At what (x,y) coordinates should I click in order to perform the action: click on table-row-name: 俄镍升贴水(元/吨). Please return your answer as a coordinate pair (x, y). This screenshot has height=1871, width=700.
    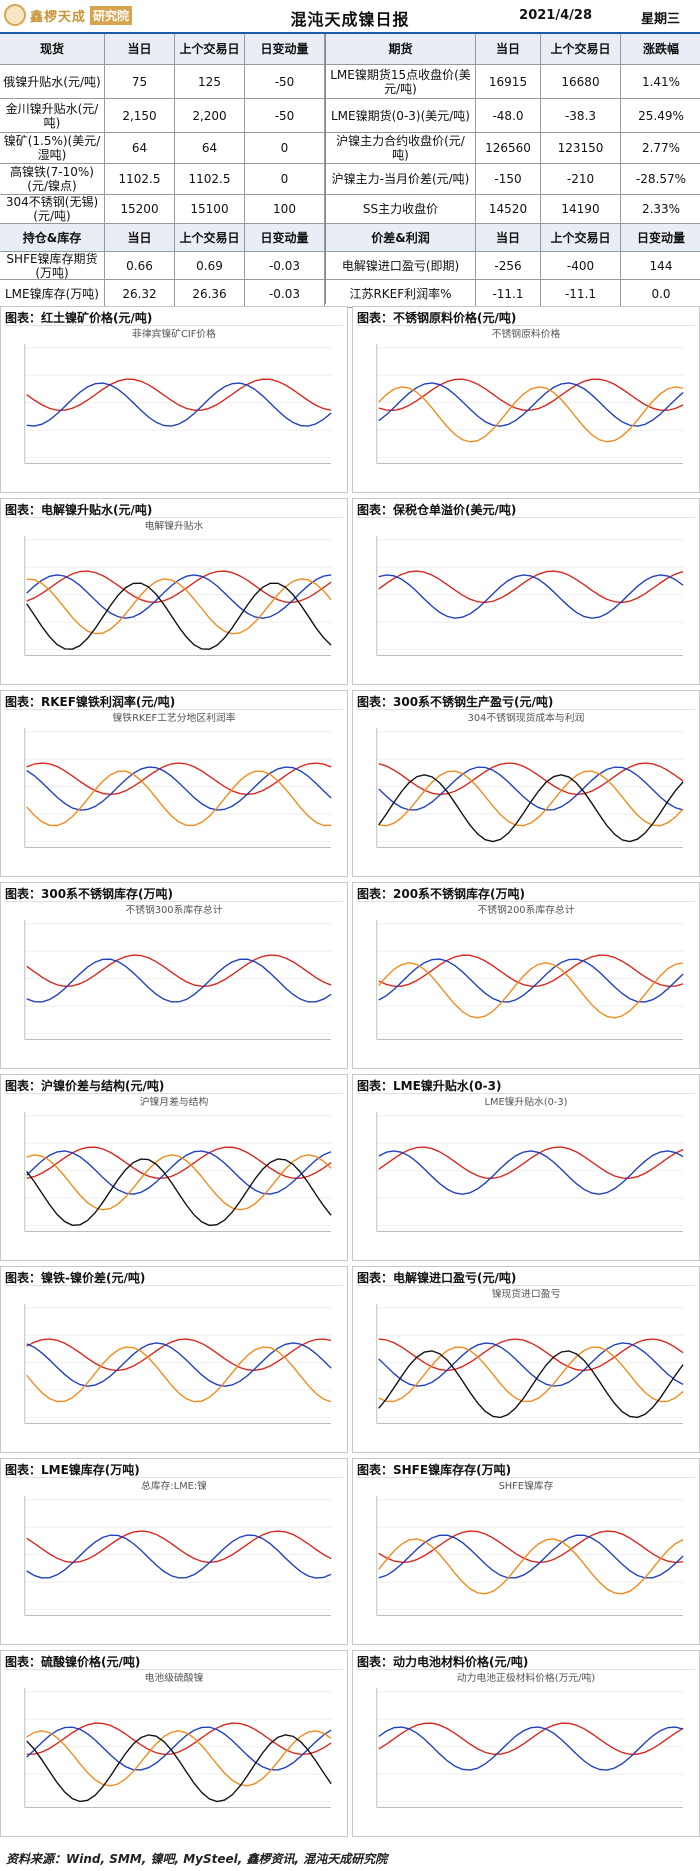
    Looking at the image, I should click on (52, 81).